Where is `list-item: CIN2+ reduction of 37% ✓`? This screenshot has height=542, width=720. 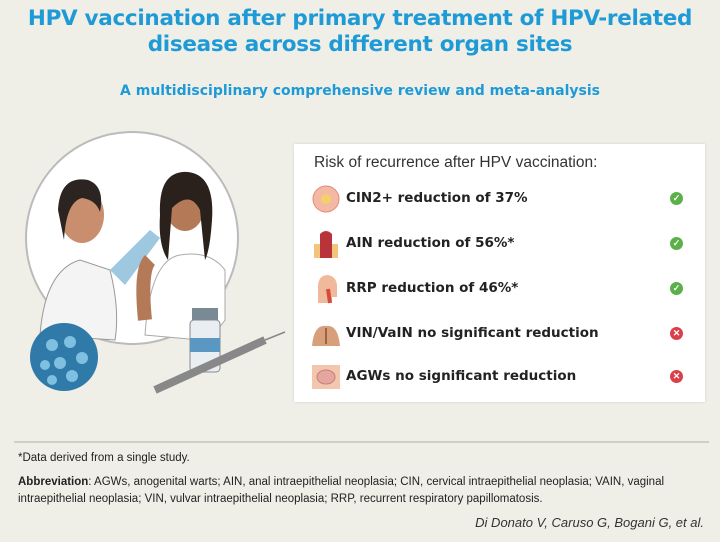 list-item: CIN2+ reduction of 37% ✓ is located at coordinates (499, 199).